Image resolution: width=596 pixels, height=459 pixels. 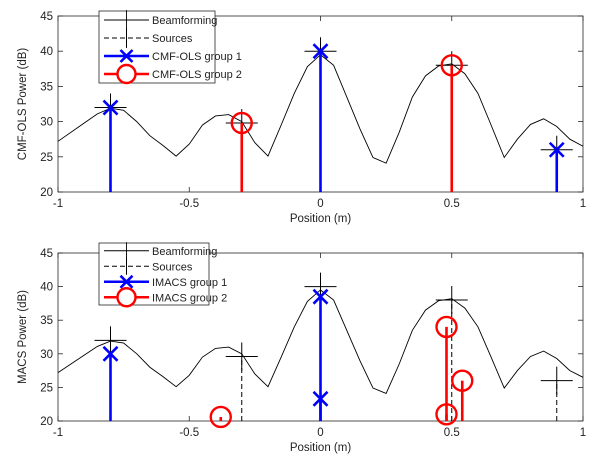 I want to click on legend-group2-label: CMF-OLS group 2, so click(x=197, y=75).